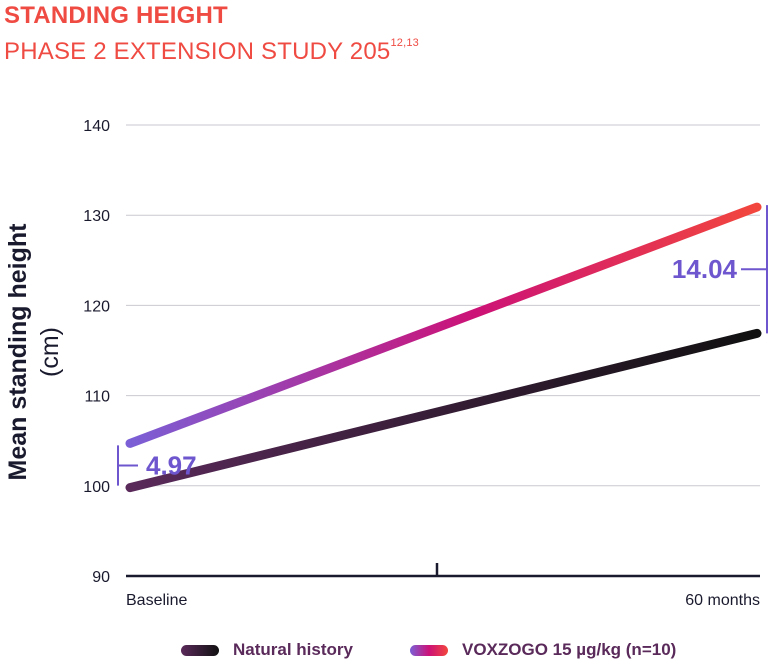 Image resolution: width=768 pixels, height=664 pixels. What do you see at coordinates (101, 577) in the screenshot?
I see `y-tick-90: 90` at bounding box center [101, 577].